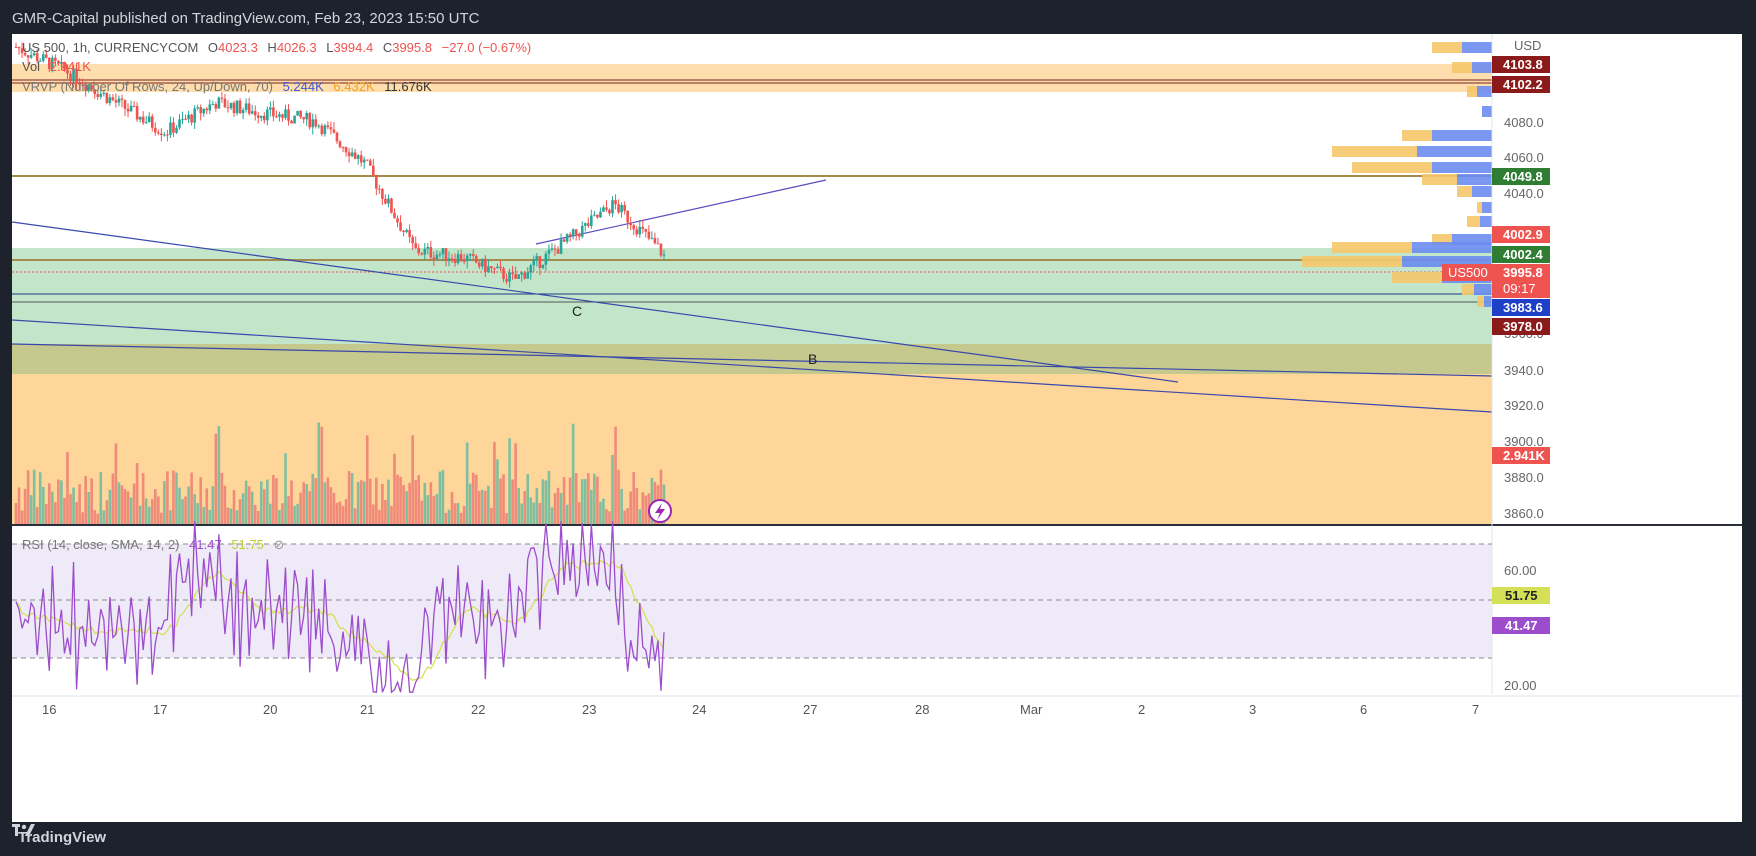 This screenshot has width=1756, height=856. Describe the element at coordinates (70, 66) in the screenshot. I see `volume-value: 2.941K` at that location.